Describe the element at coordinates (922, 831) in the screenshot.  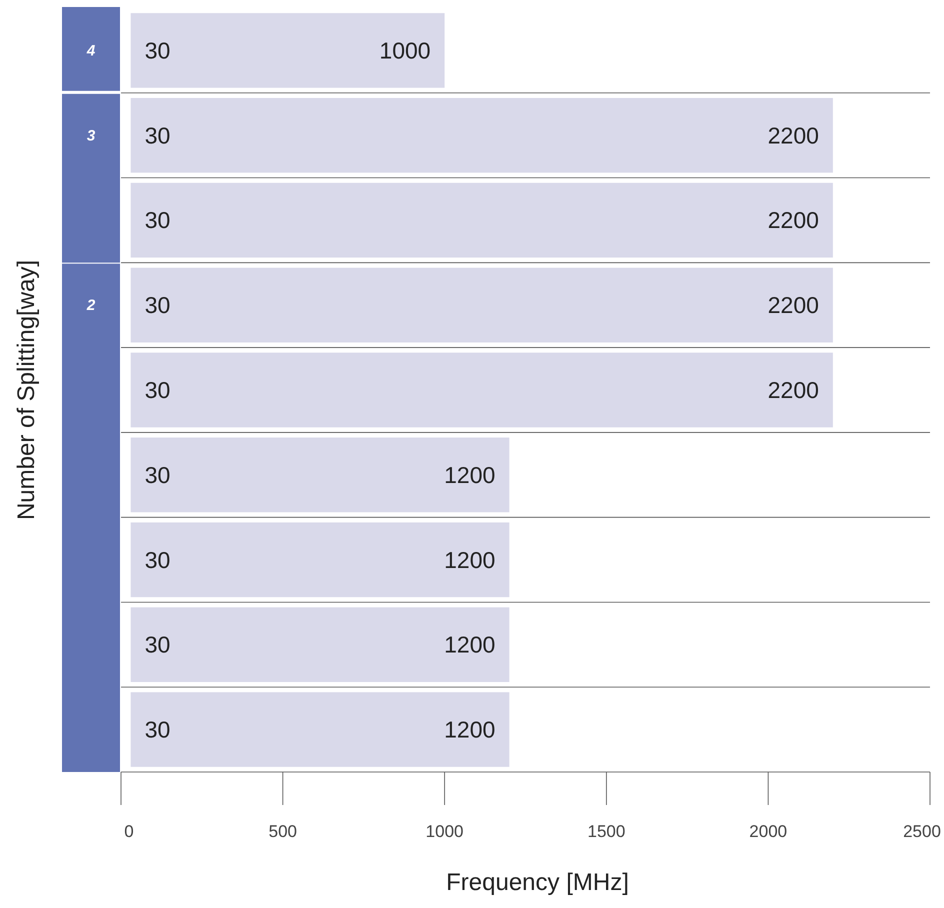
I see `x-tick-label: 2500` at that location.